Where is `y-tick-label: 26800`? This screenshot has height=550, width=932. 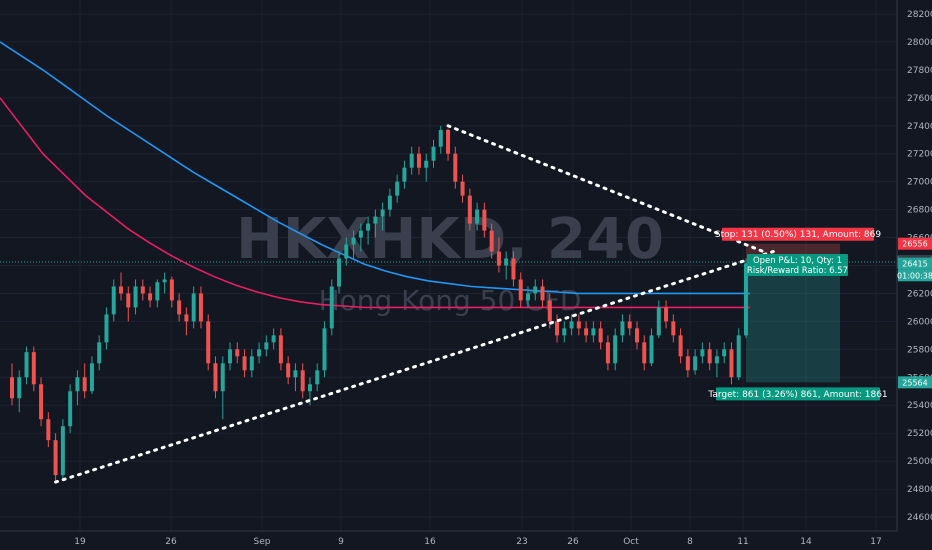
y-tick-label: 26800 is located at coordinates (919, 211).